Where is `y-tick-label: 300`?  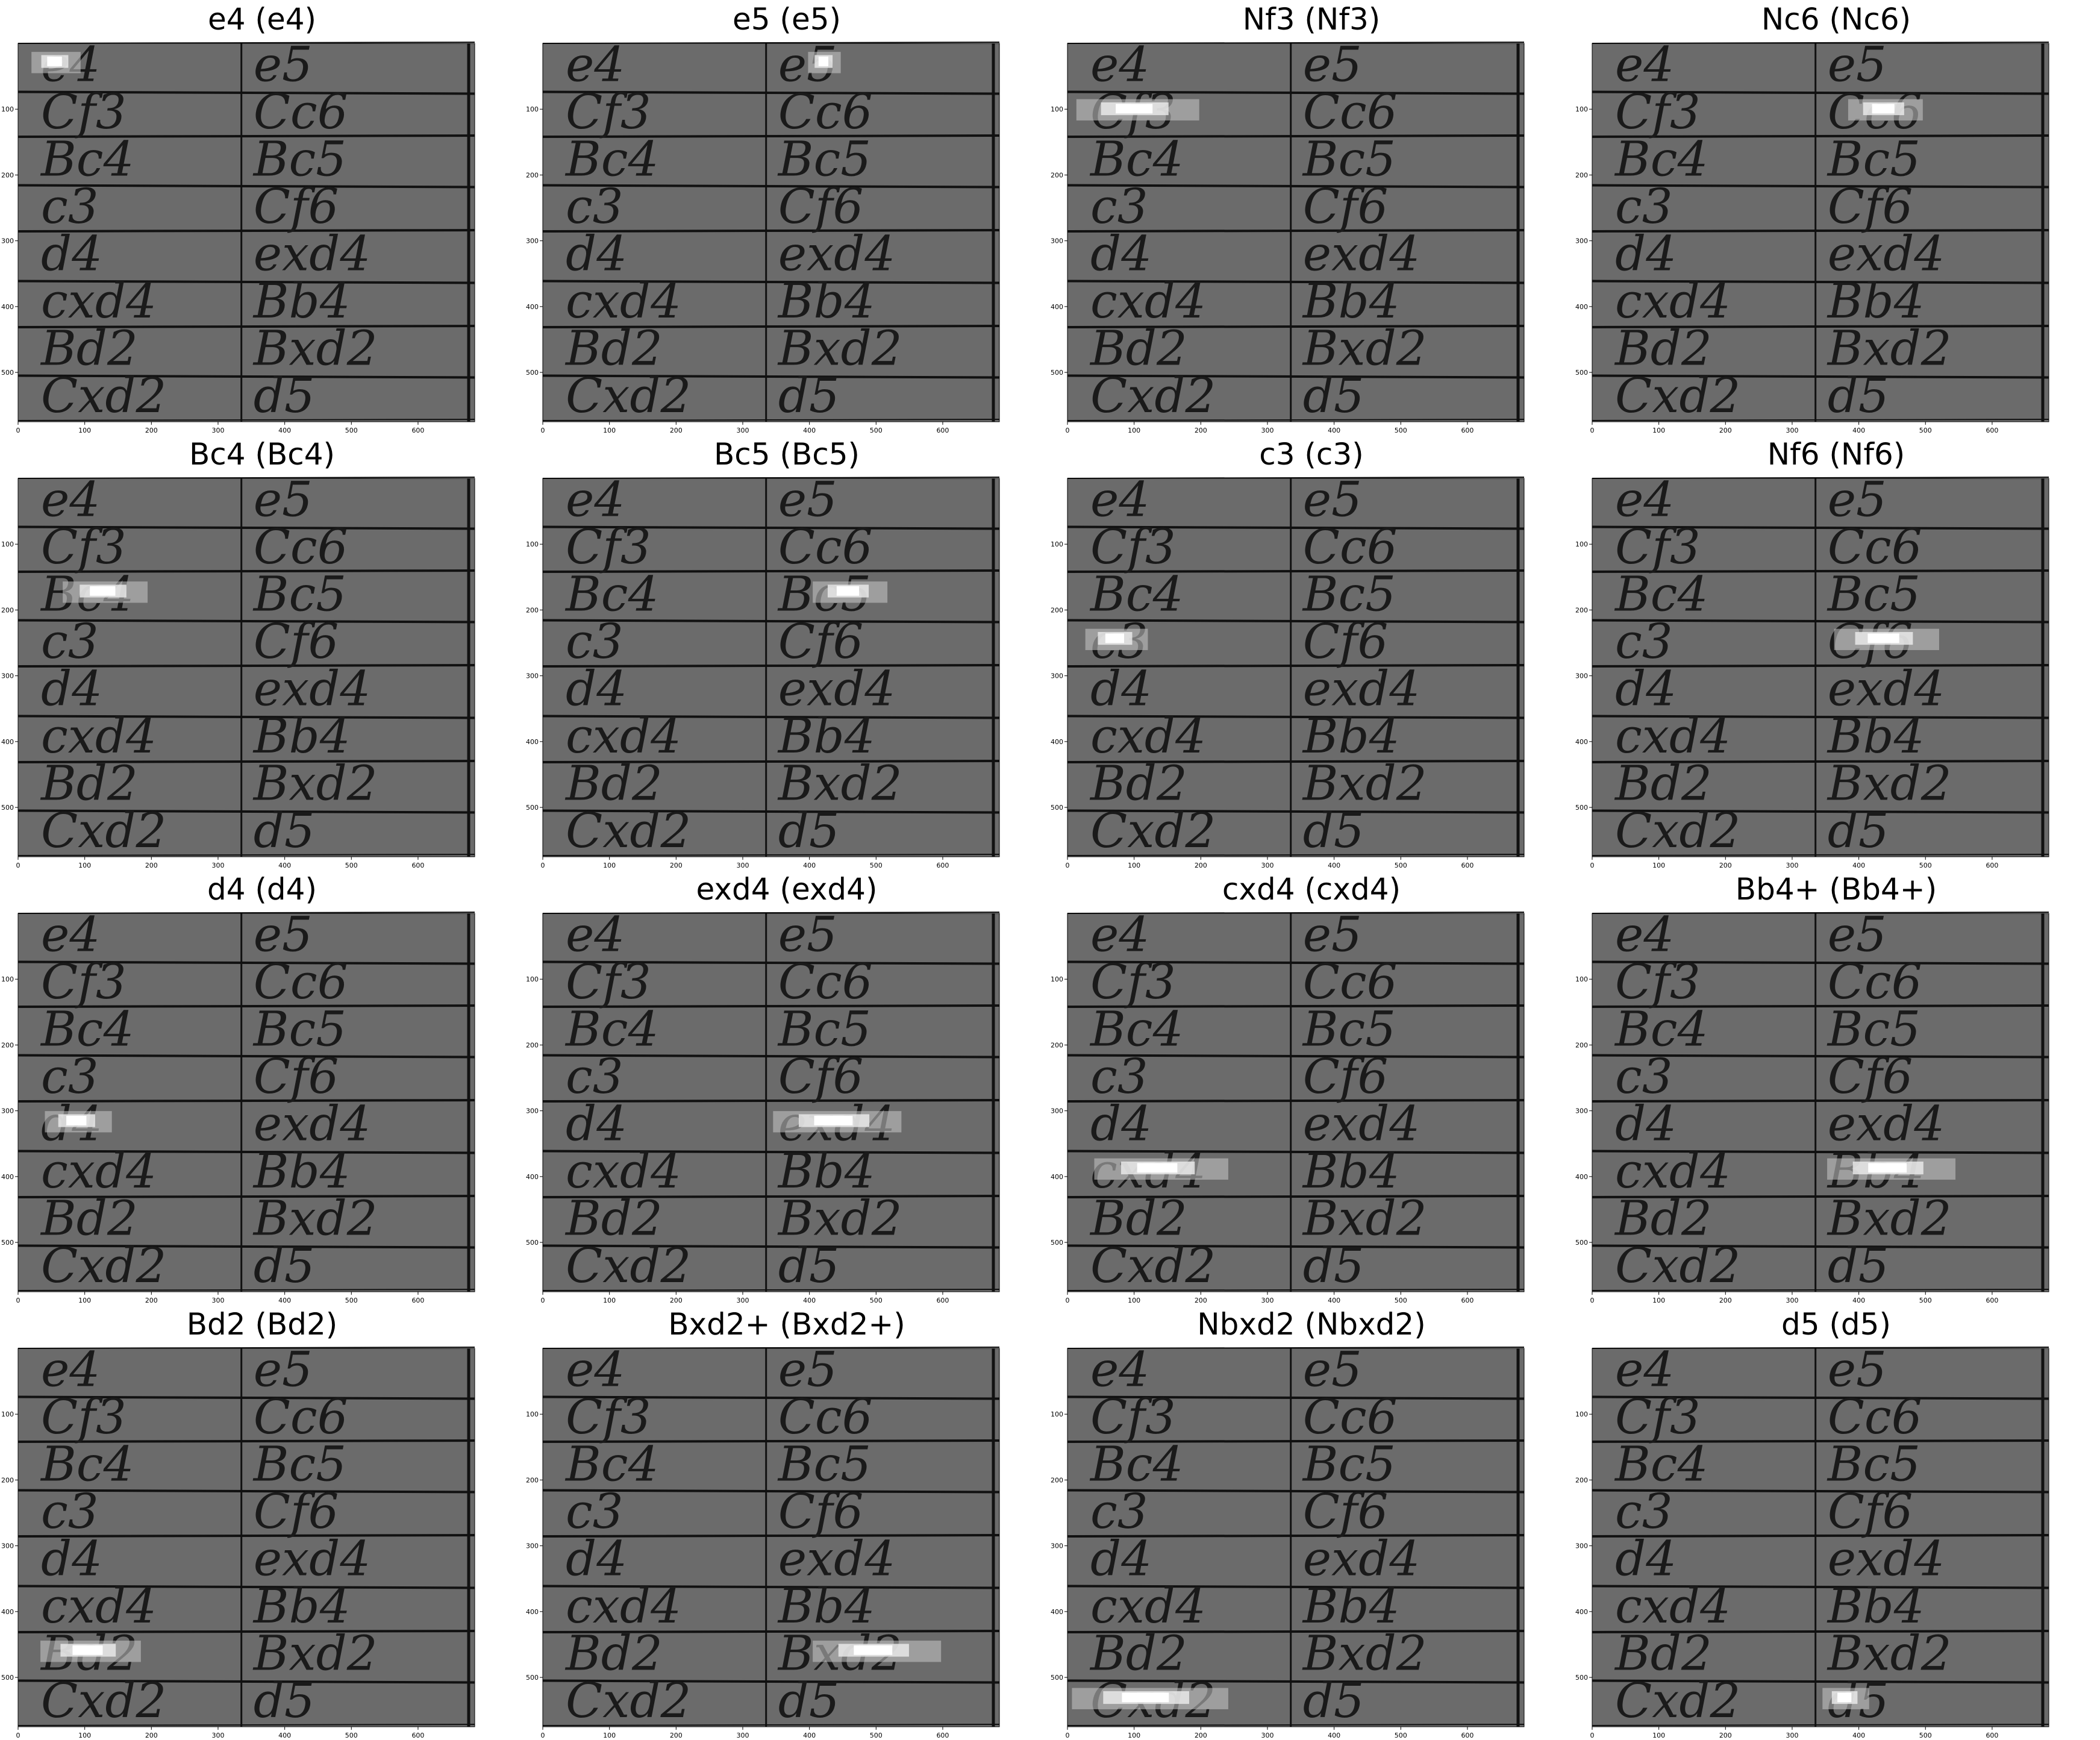 y-tick-label: 300 is located at coordinates (532, 676).